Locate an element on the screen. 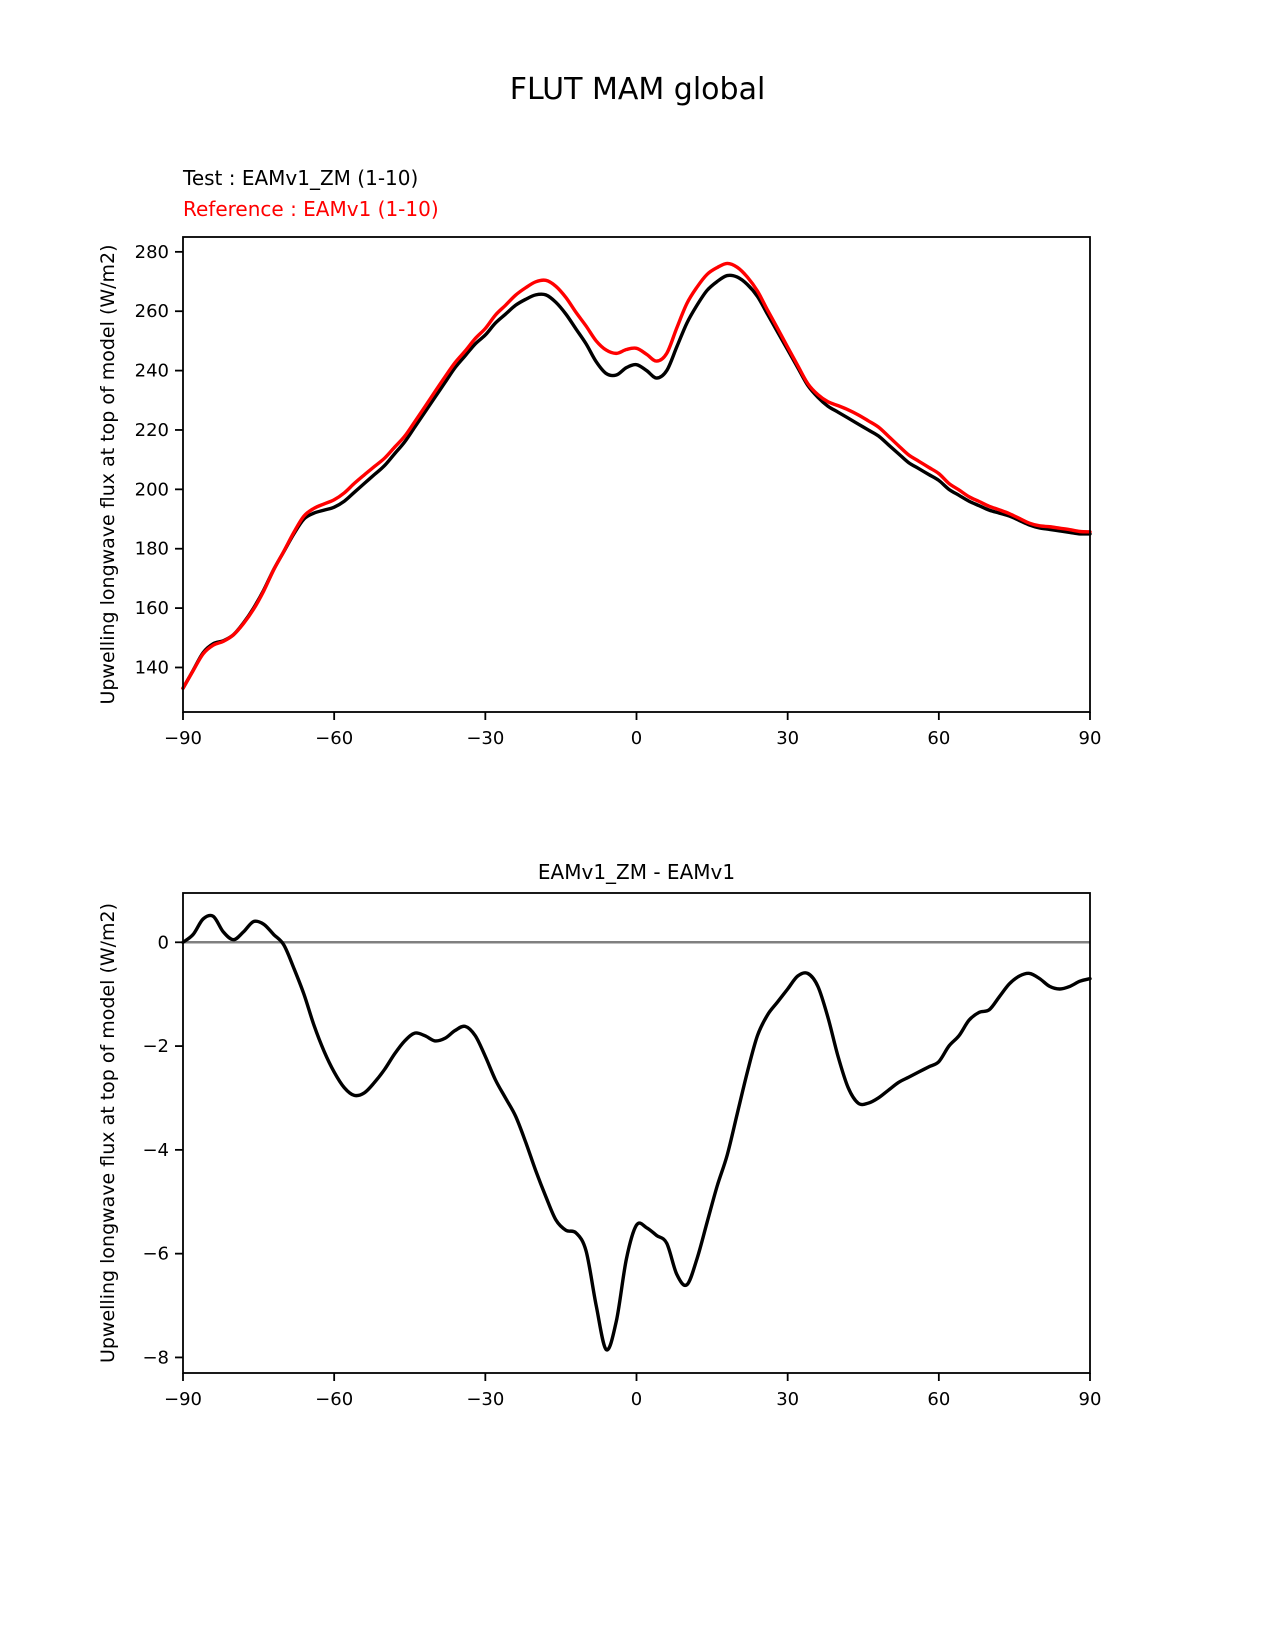 The image size is (1275, 1650). y-tick-label: 260 is located at coordinates (152, 311).